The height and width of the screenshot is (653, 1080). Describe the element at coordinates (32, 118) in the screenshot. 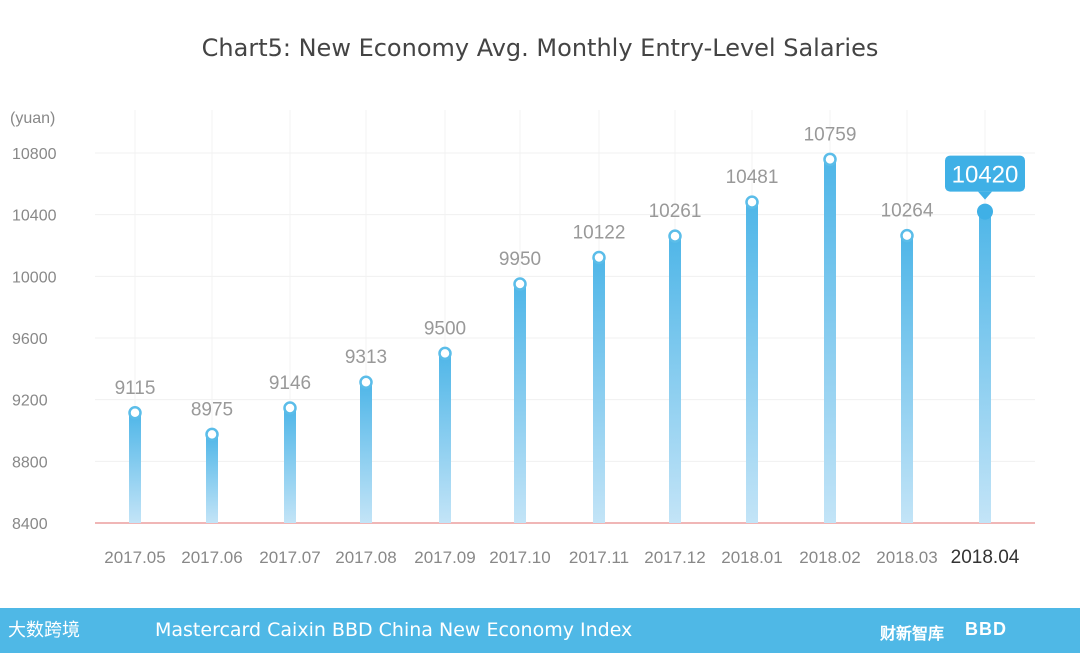

I see `y-axis-label: (yuan)` at that location.